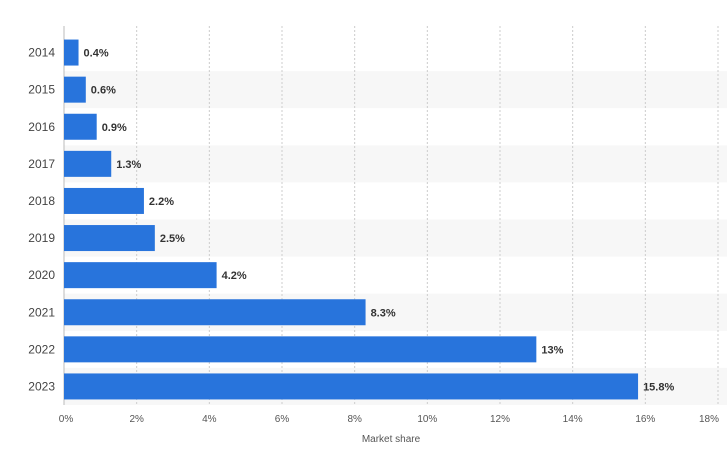 This screenshot has width=727, height=455. Describe the element at coordinates (41, 164) in the screenshot. I see `category-label: 2017` at that location.